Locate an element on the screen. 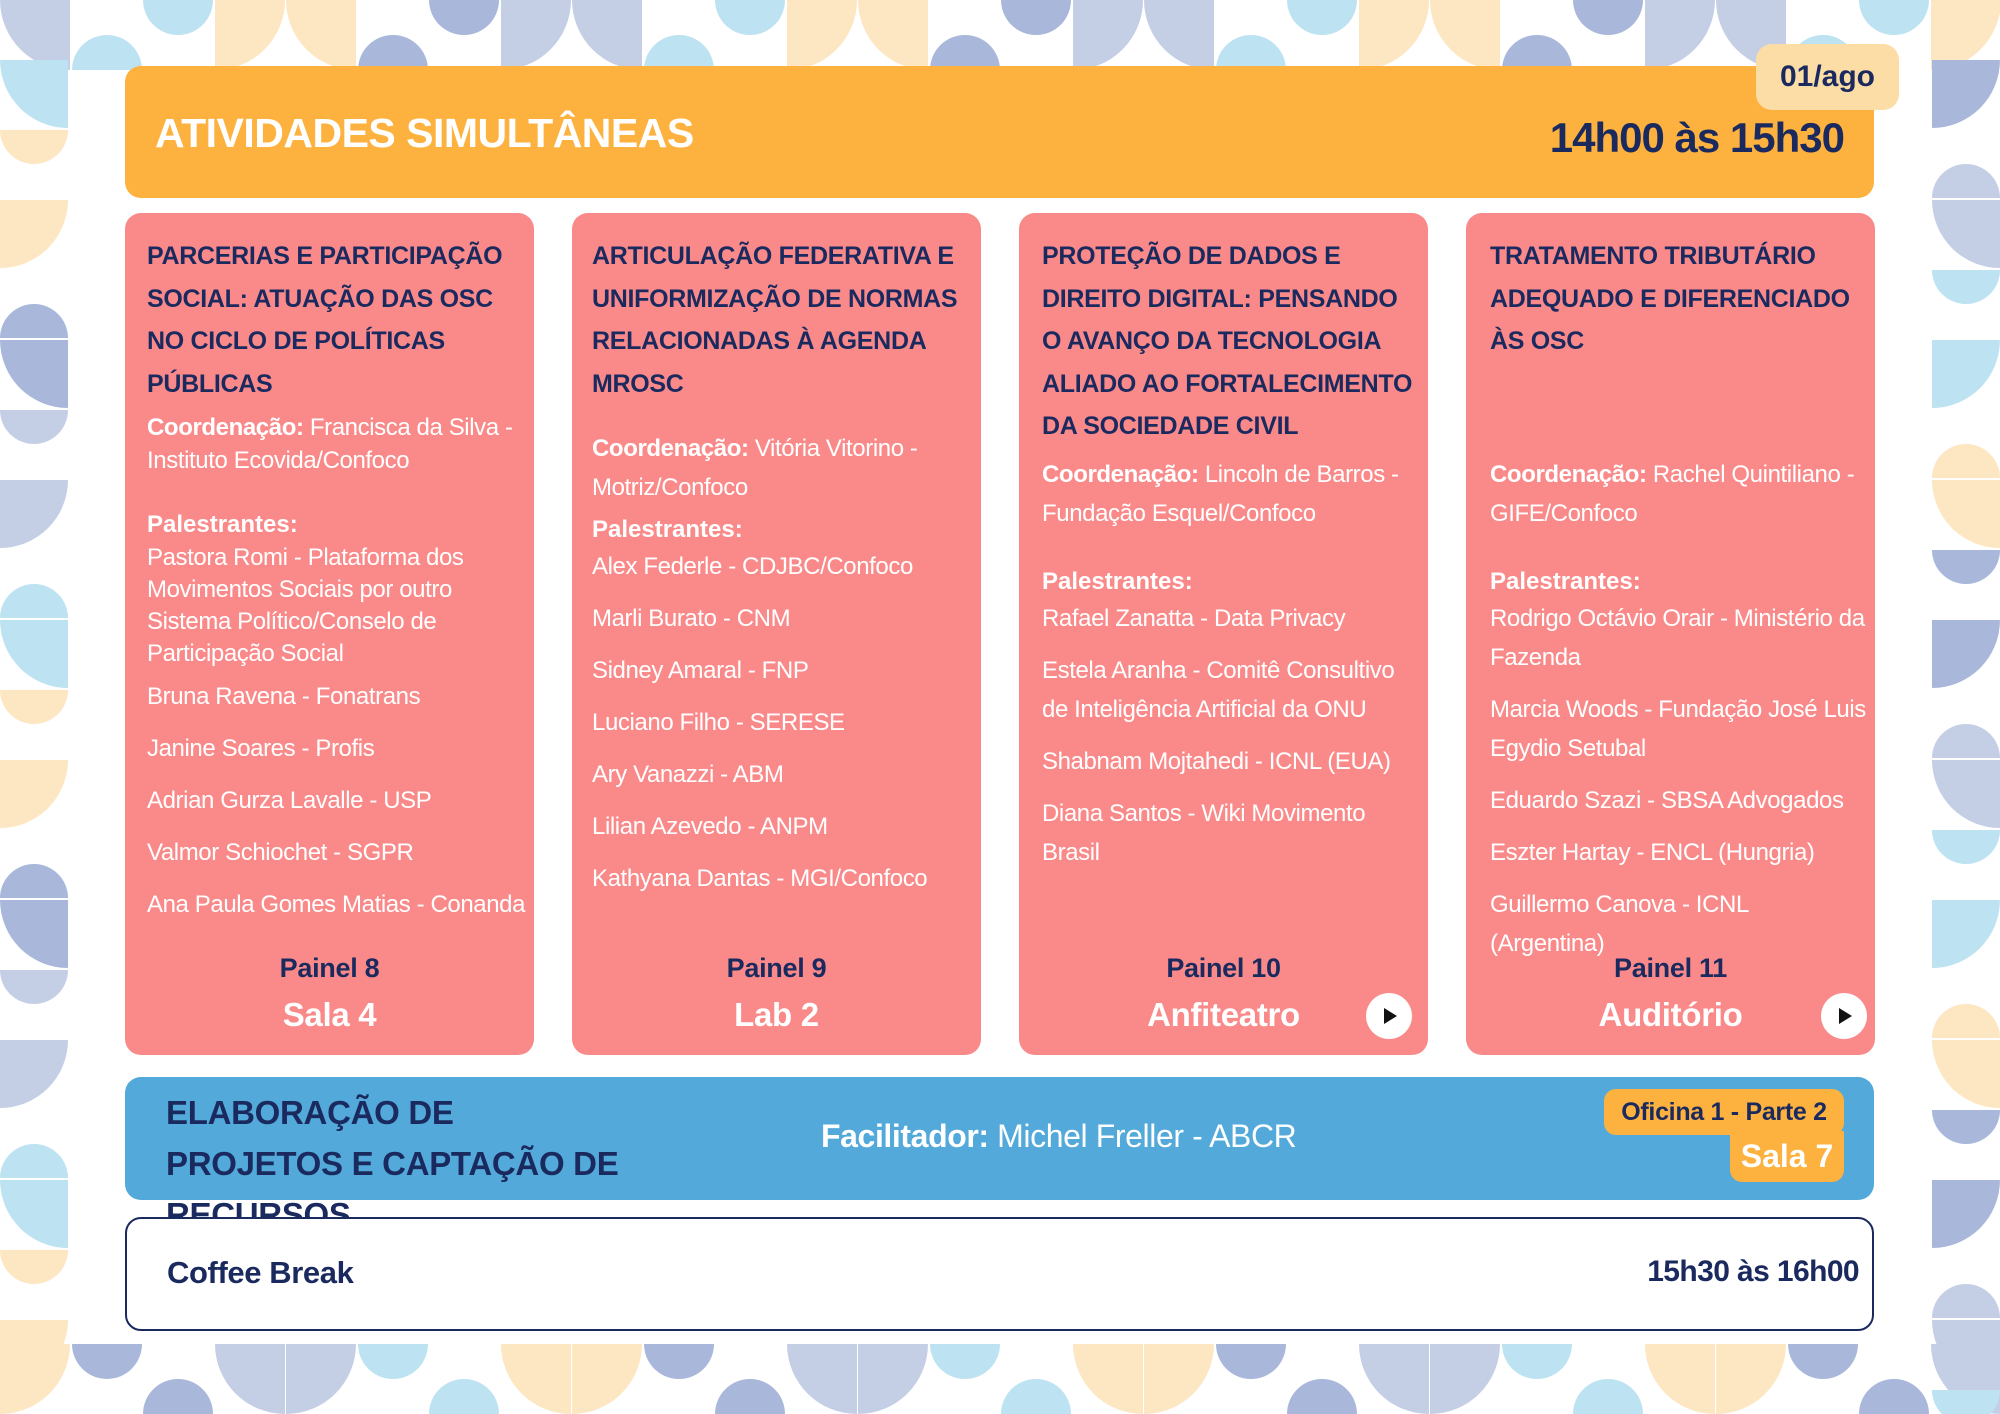 The height and width of the screenshot is (1414, 2000). speaker: Eduardo Szazi - SBSA Advogados is located at coordinates (1667, 800).